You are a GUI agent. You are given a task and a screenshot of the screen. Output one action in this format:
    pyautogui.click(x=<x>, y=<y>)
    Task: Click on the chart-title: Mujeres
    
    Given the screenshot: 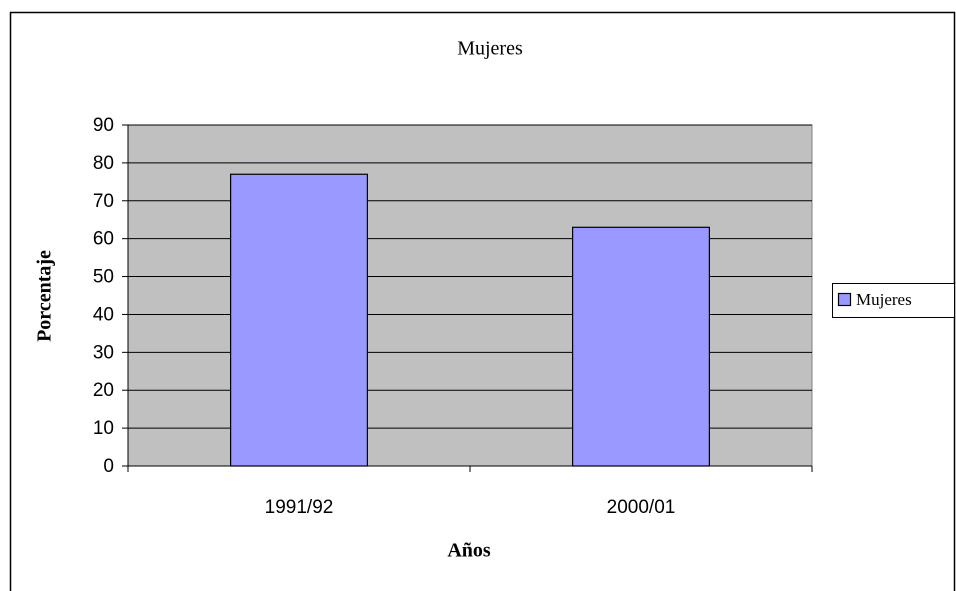 What is the action you would take?
    pyautogui.click(x=490, y=49)
    